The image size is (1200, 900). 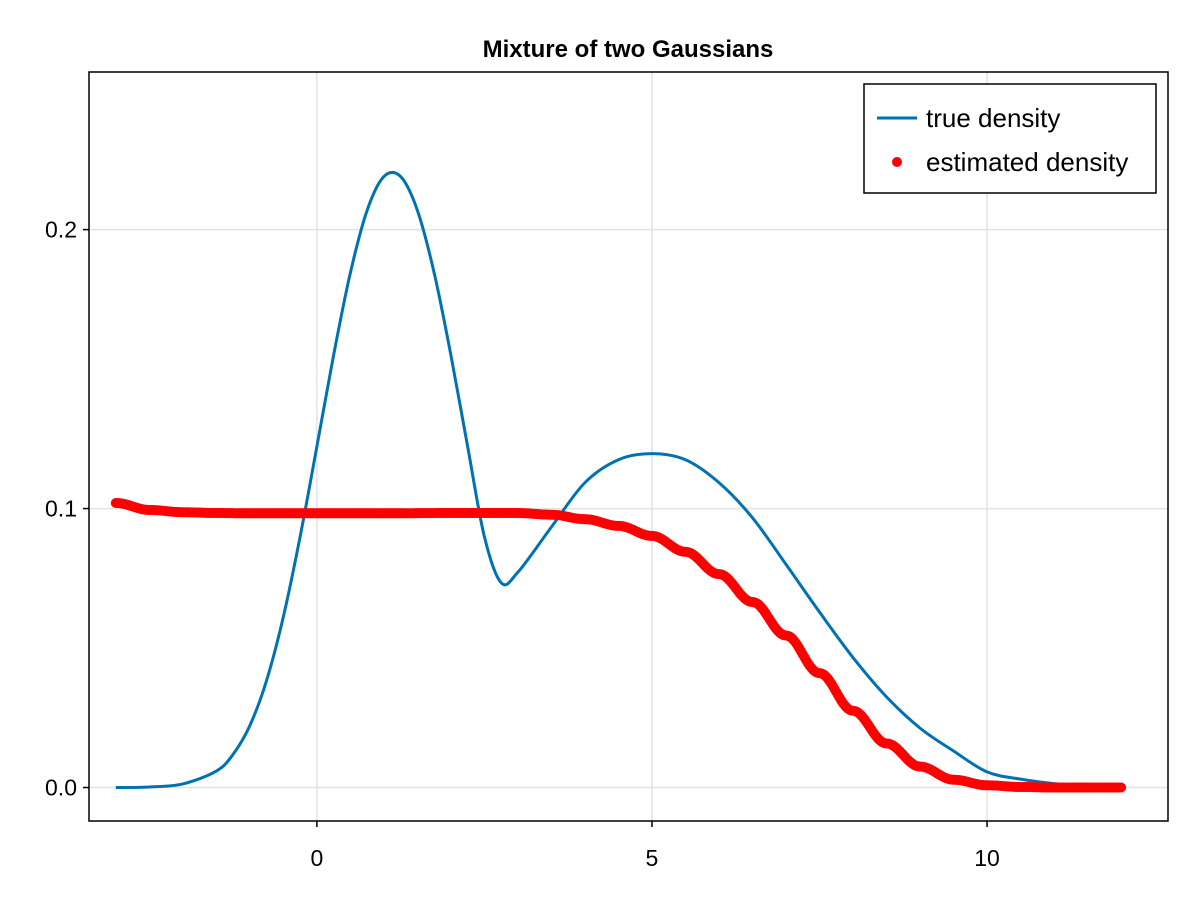 I want to click on y-tick-label: 0.0, so click(x=61, y=788).